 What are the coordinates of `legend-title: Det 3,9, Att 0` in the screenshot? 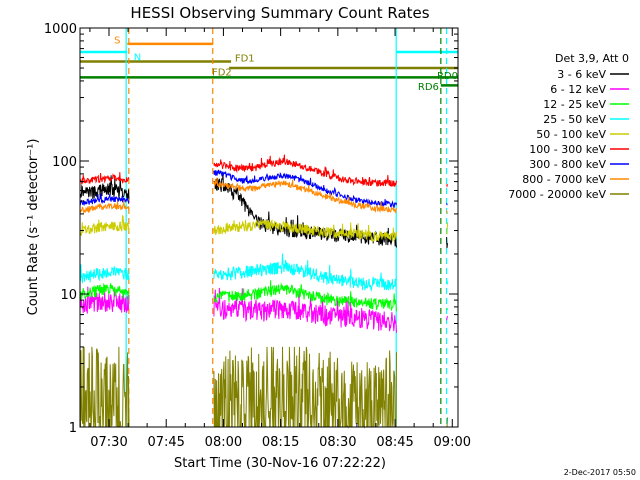 It's located at (592, 58).